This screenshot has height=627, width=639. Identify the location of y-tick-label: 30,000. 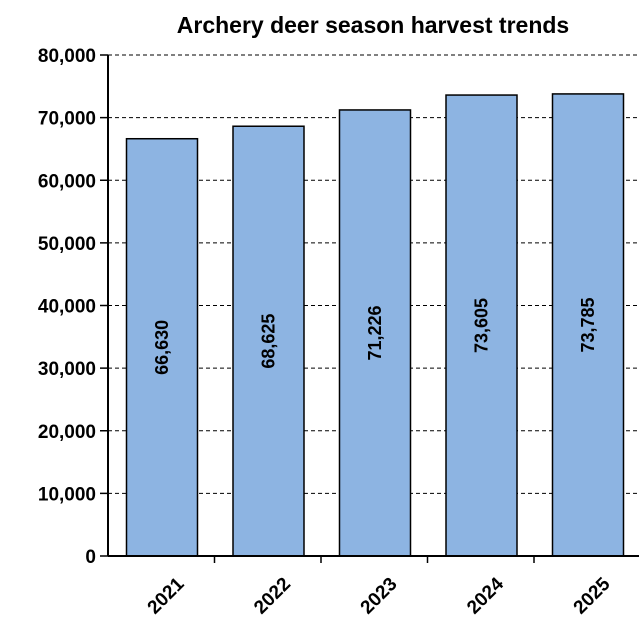
(67, 369).